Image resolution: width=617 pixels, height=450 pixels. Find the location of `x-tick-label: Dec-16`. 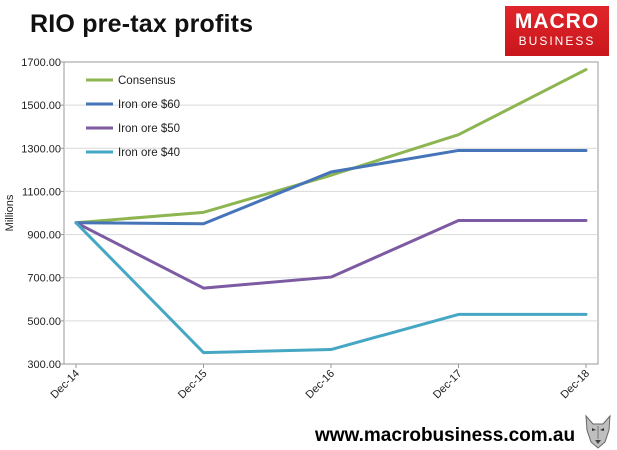

x-tick-label: Dec-16 is located at coordinates (321, 385).